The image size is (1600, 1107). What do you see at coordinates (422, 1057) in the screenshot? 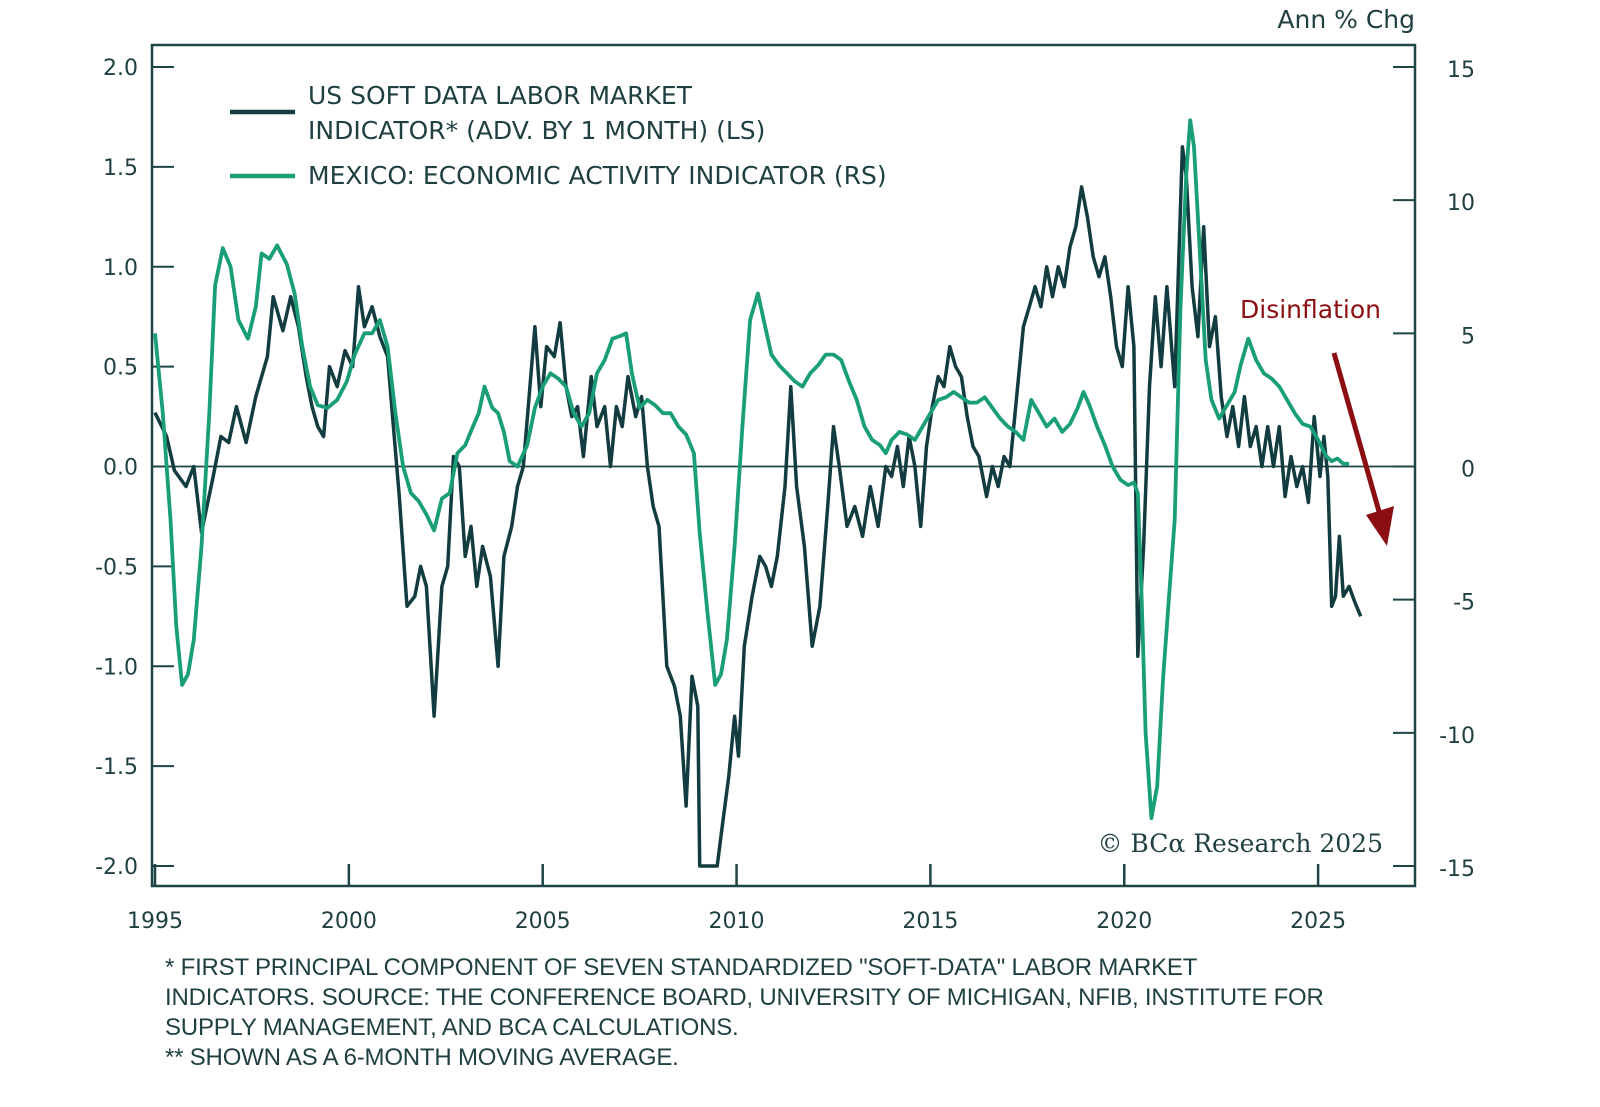
I see `footnote-line: ** SHOWN AS A 6-MONTH MOVING AVERAGE.` at bounding box center [422, 1057].